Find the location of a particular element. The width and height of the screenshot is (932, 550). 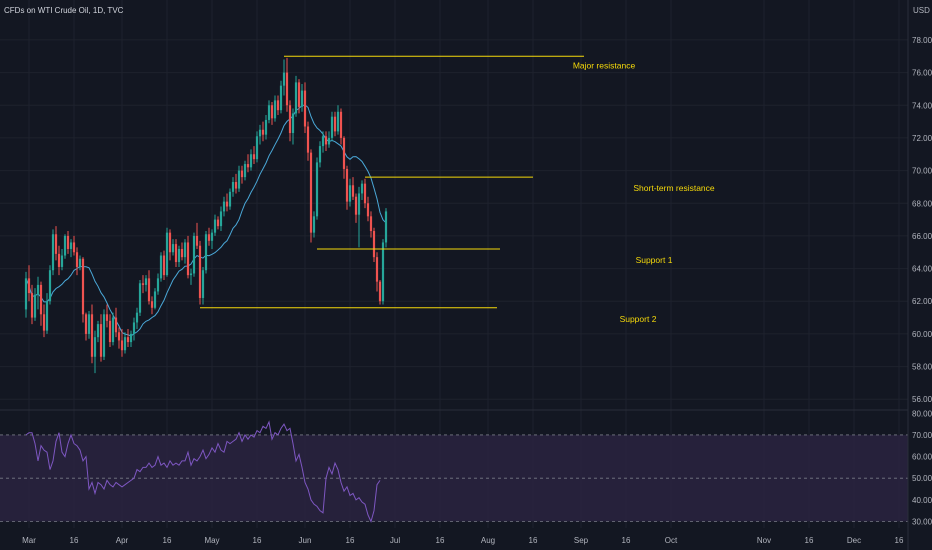

annotation-label: Support 2 is located at coordinates (638, 319).